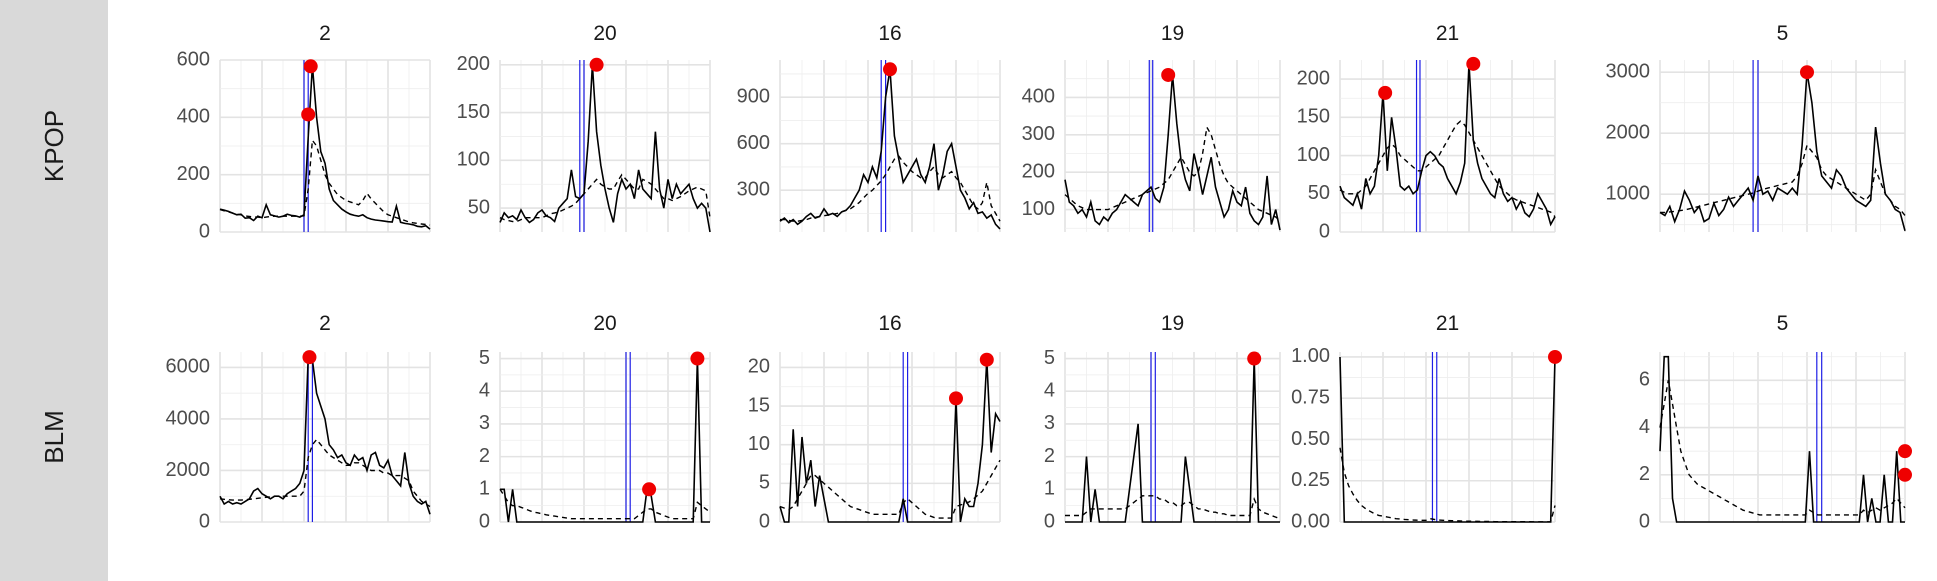 The width and height of the screenshot is (1937, 581). Describe the element at coordinates (1310, 521) in the screenshot. I see `y-tick-label: 0.00` at that location.